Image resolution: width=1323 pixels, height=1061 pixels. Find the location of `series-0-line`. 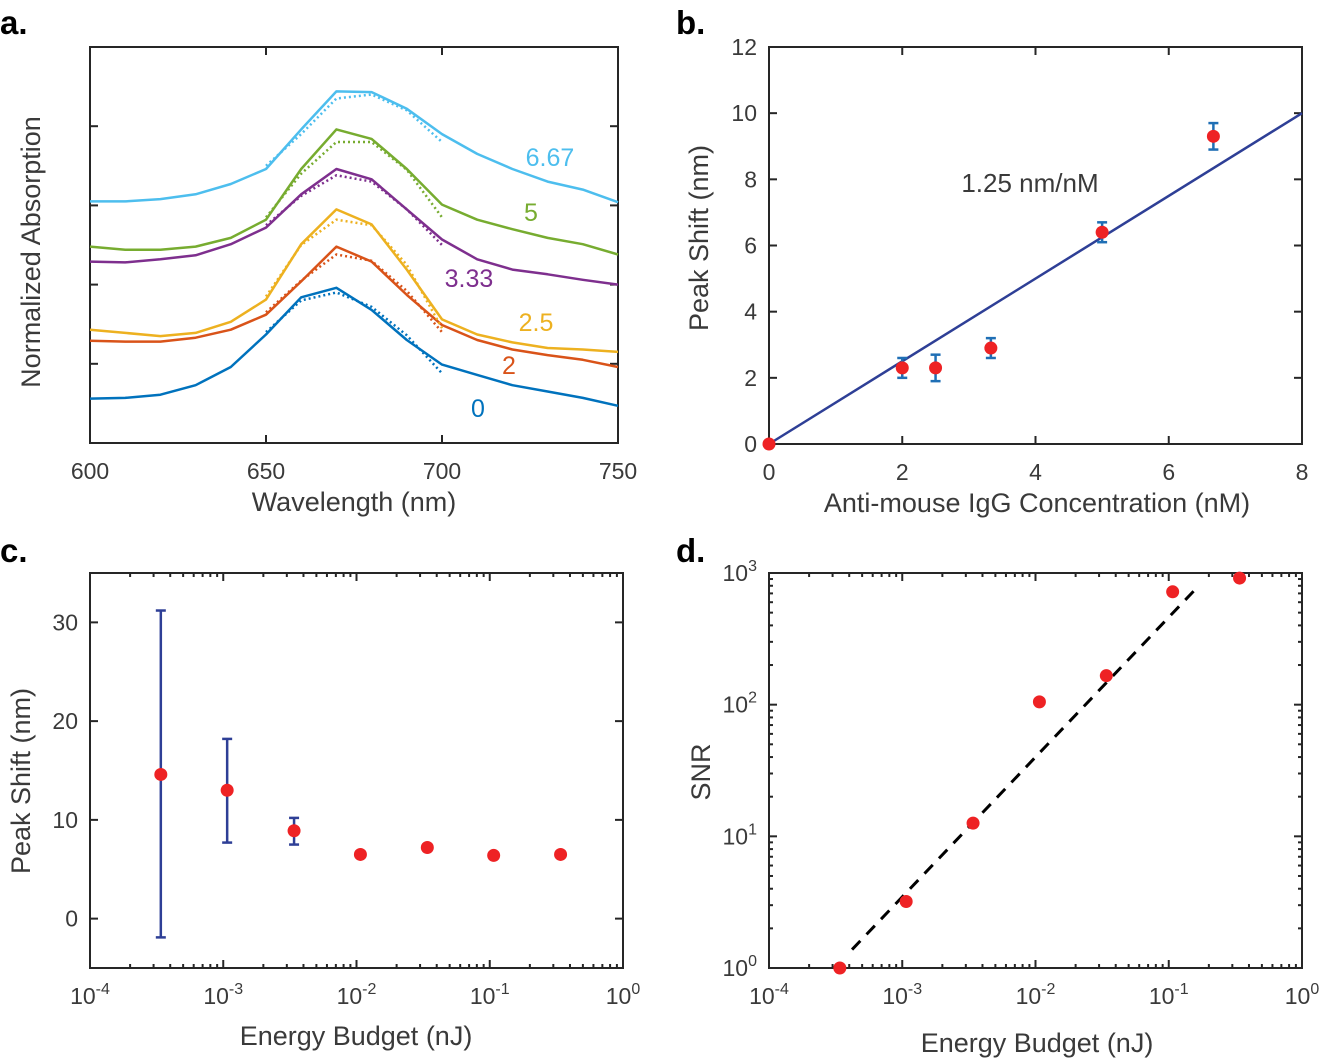

series-0-line is located at coordinates (354, 347).